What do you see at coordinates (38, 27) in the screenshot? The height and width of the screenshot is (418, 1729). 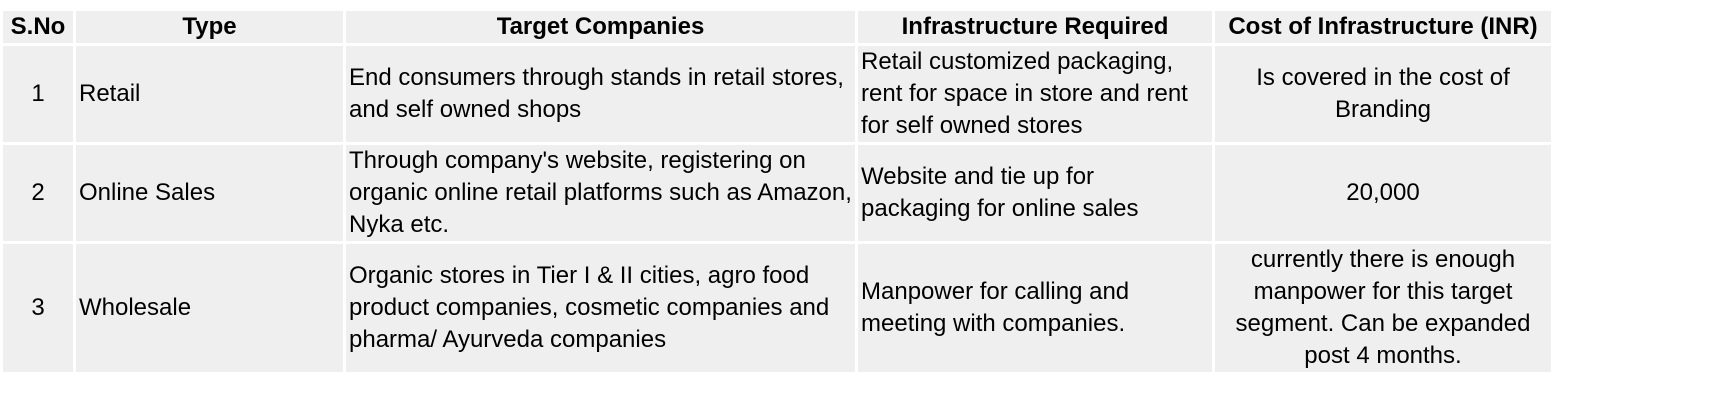 I see `header-sno: S.No` at bounding box center [38, 27].